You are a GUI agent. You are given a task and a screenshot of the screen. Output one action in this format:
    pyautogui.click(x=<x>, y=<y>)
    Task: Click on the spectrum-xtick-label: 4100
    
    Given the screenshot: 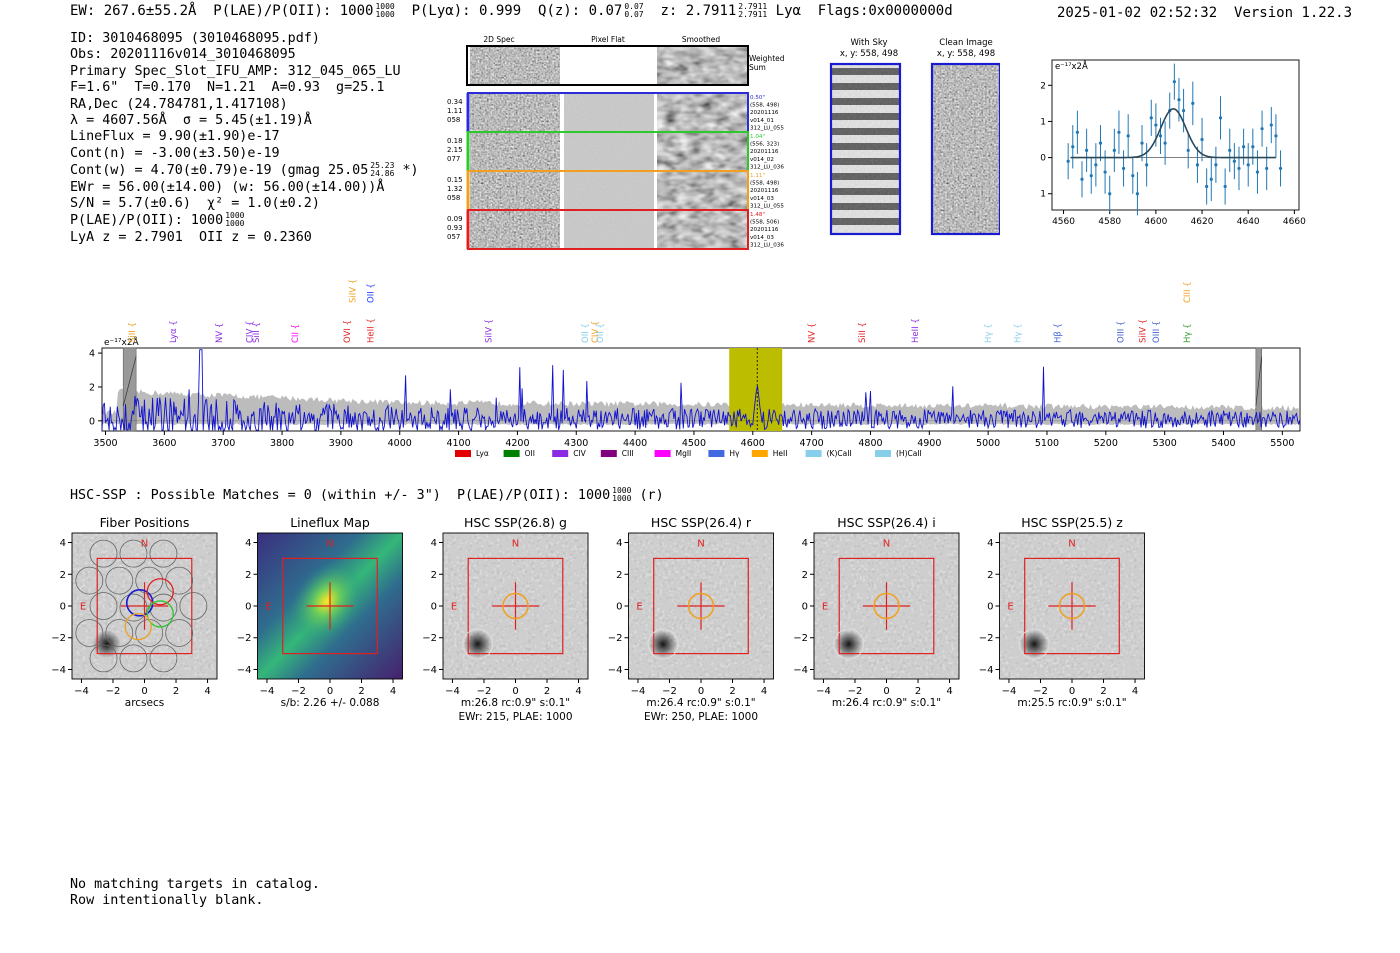 What is the action you would take?
    pyautogui.click(x=458, y=443)
    